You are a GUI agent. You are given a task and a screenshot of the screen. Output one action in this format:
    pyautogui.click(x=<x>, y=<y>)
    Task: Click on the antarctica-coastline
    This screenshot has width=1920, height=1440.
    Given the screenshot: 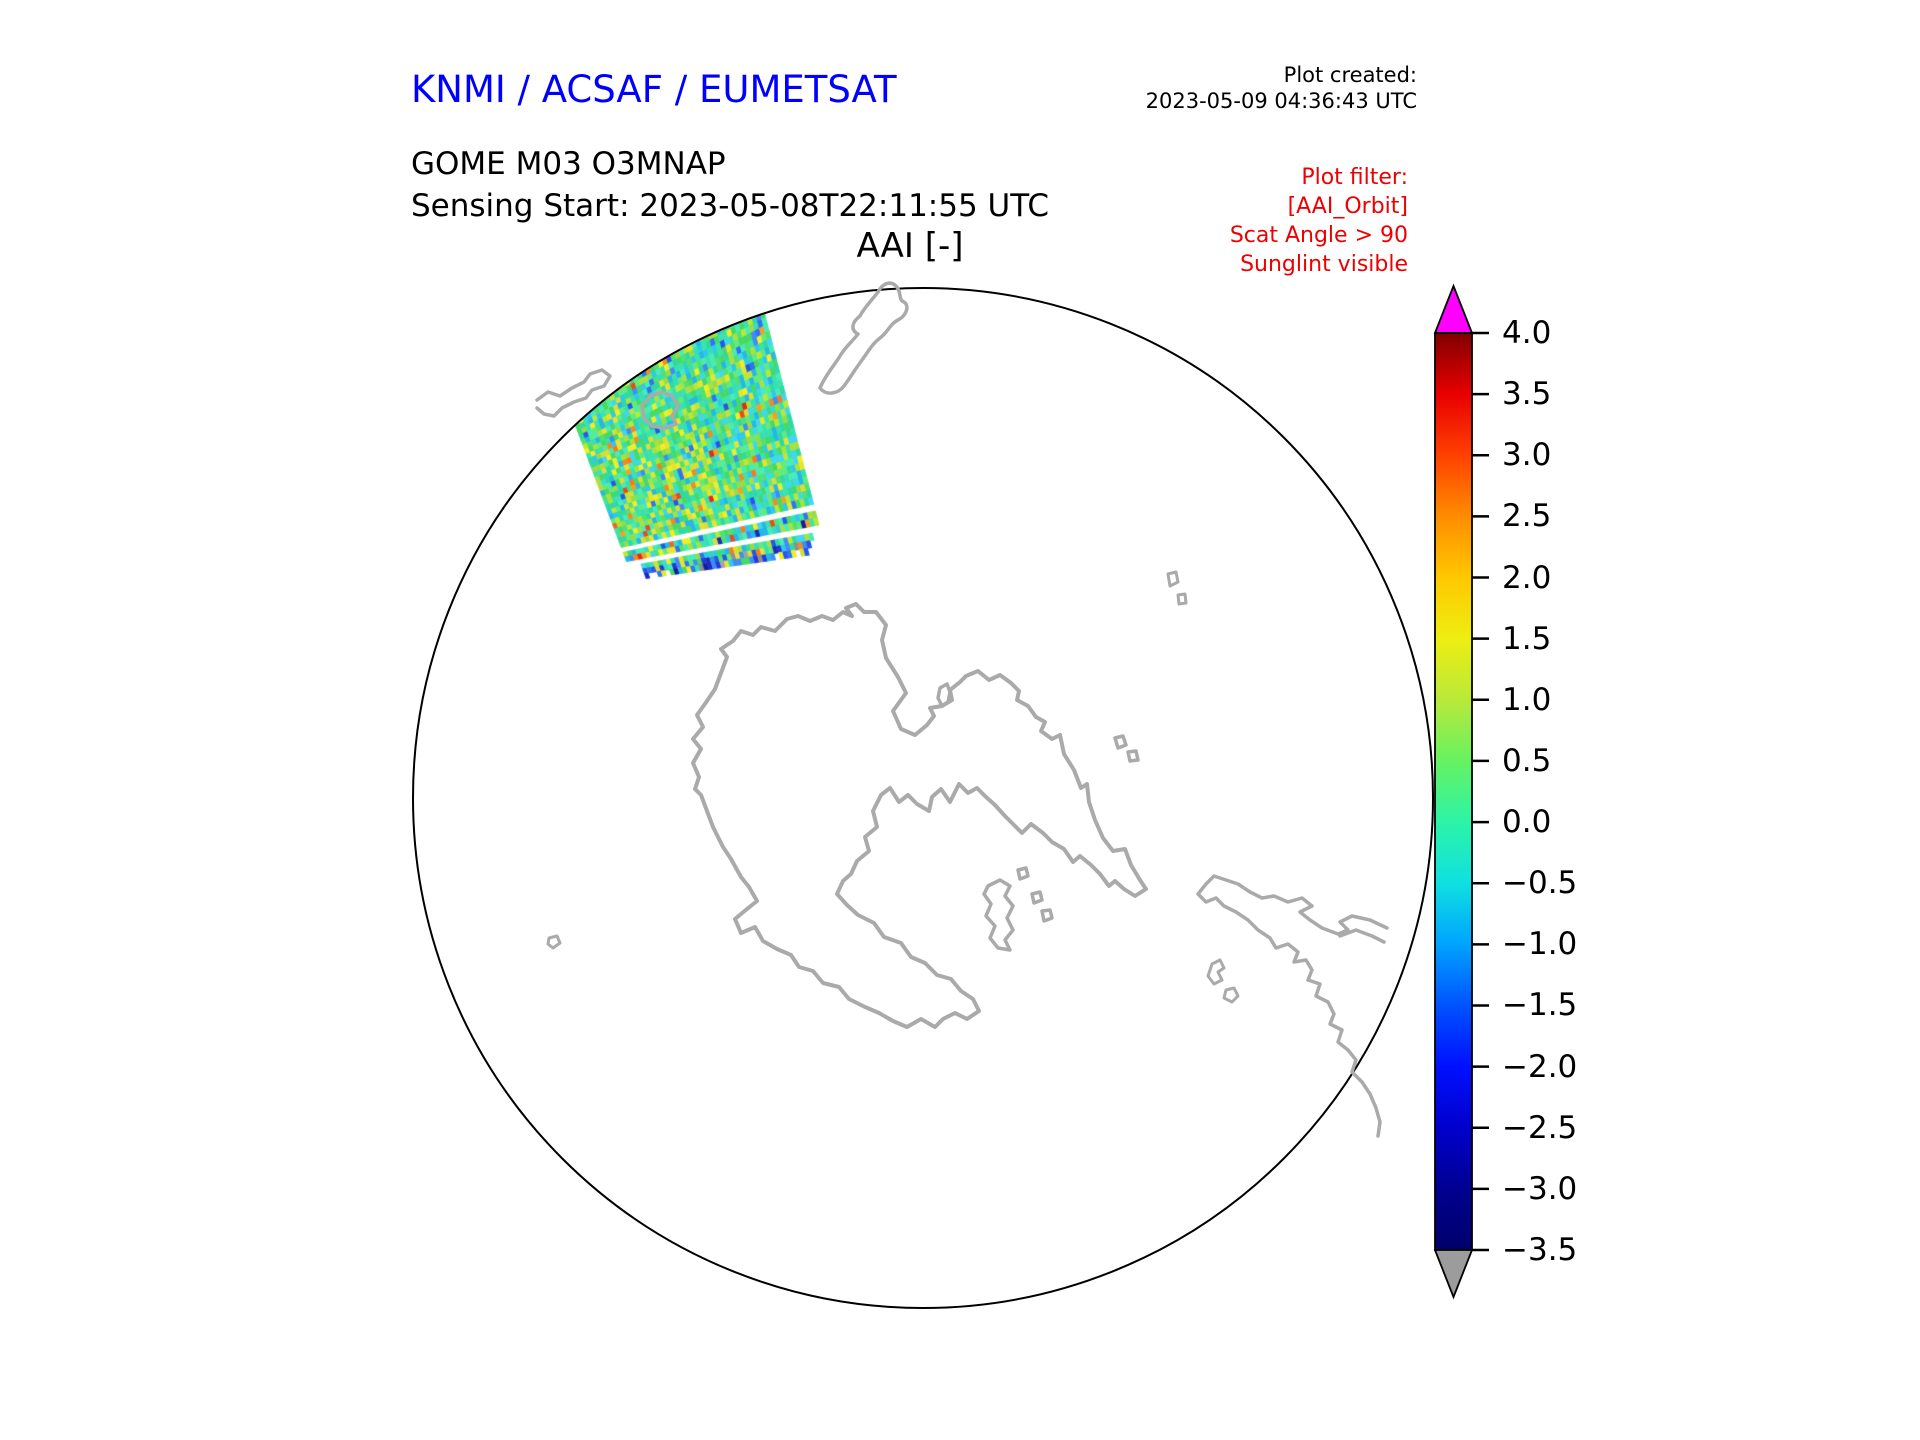 What is the action you would take?
    pyautogui.click(x=919, y=815)
    